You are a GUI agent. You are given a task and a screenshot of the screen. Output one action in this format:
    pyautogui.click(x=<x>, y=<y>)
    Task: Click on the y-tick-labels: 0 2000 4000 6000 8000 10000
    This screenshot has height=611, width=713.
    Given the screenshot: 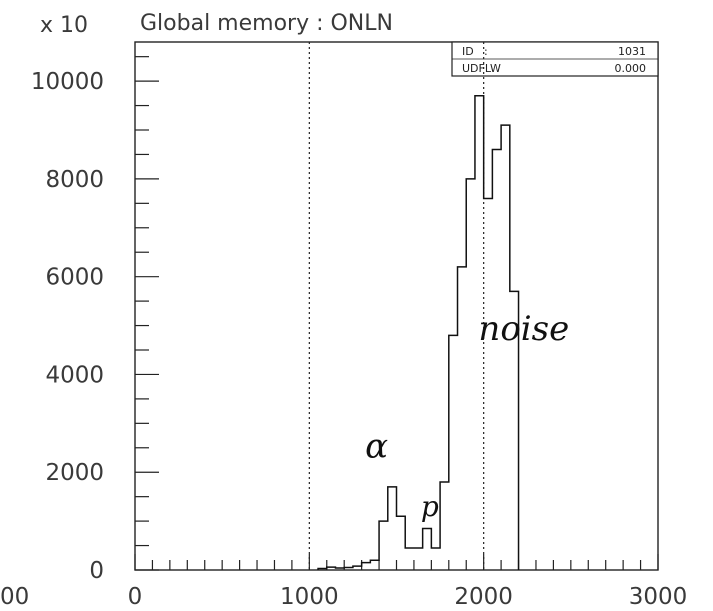 What is the action you would take?
    pyautogui.click(x=67, y=326)
    